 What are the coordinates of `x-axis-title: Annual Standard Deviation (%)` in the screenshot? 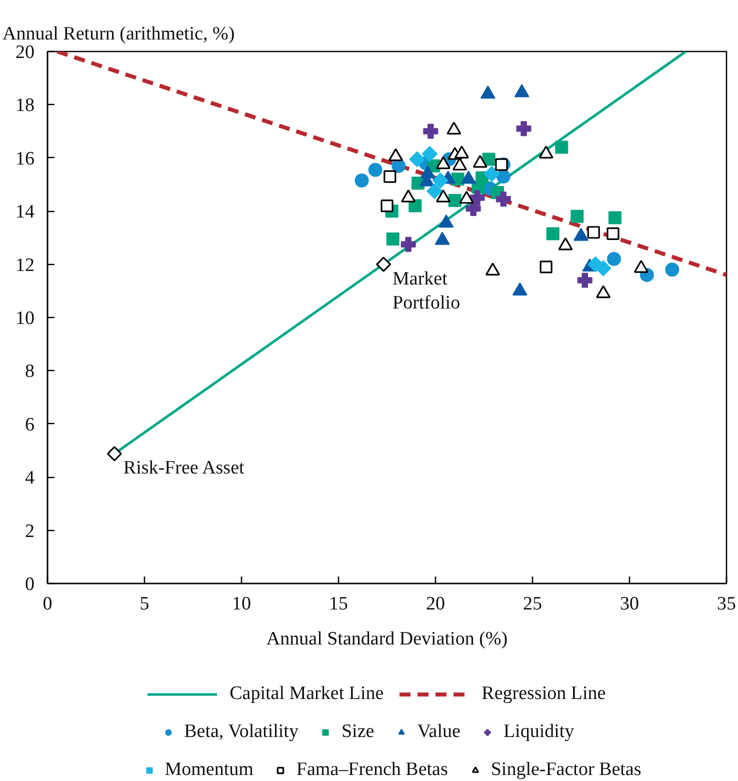 It's located at (387, 639).